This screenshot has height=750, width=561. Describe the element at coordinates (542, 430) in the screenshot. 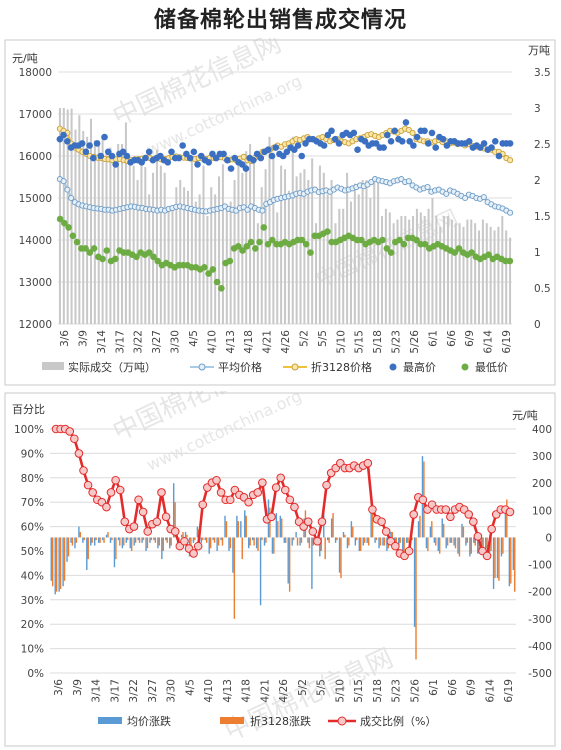

I see `bottom-y-right-tick: 400` at that location.